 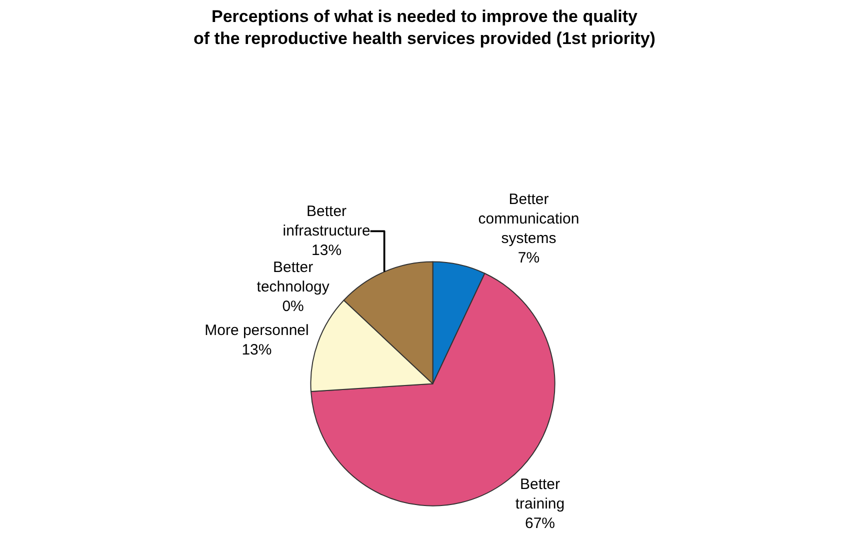 I want to click on slice-label: Better infrastructure, so click(x=326, y=221).